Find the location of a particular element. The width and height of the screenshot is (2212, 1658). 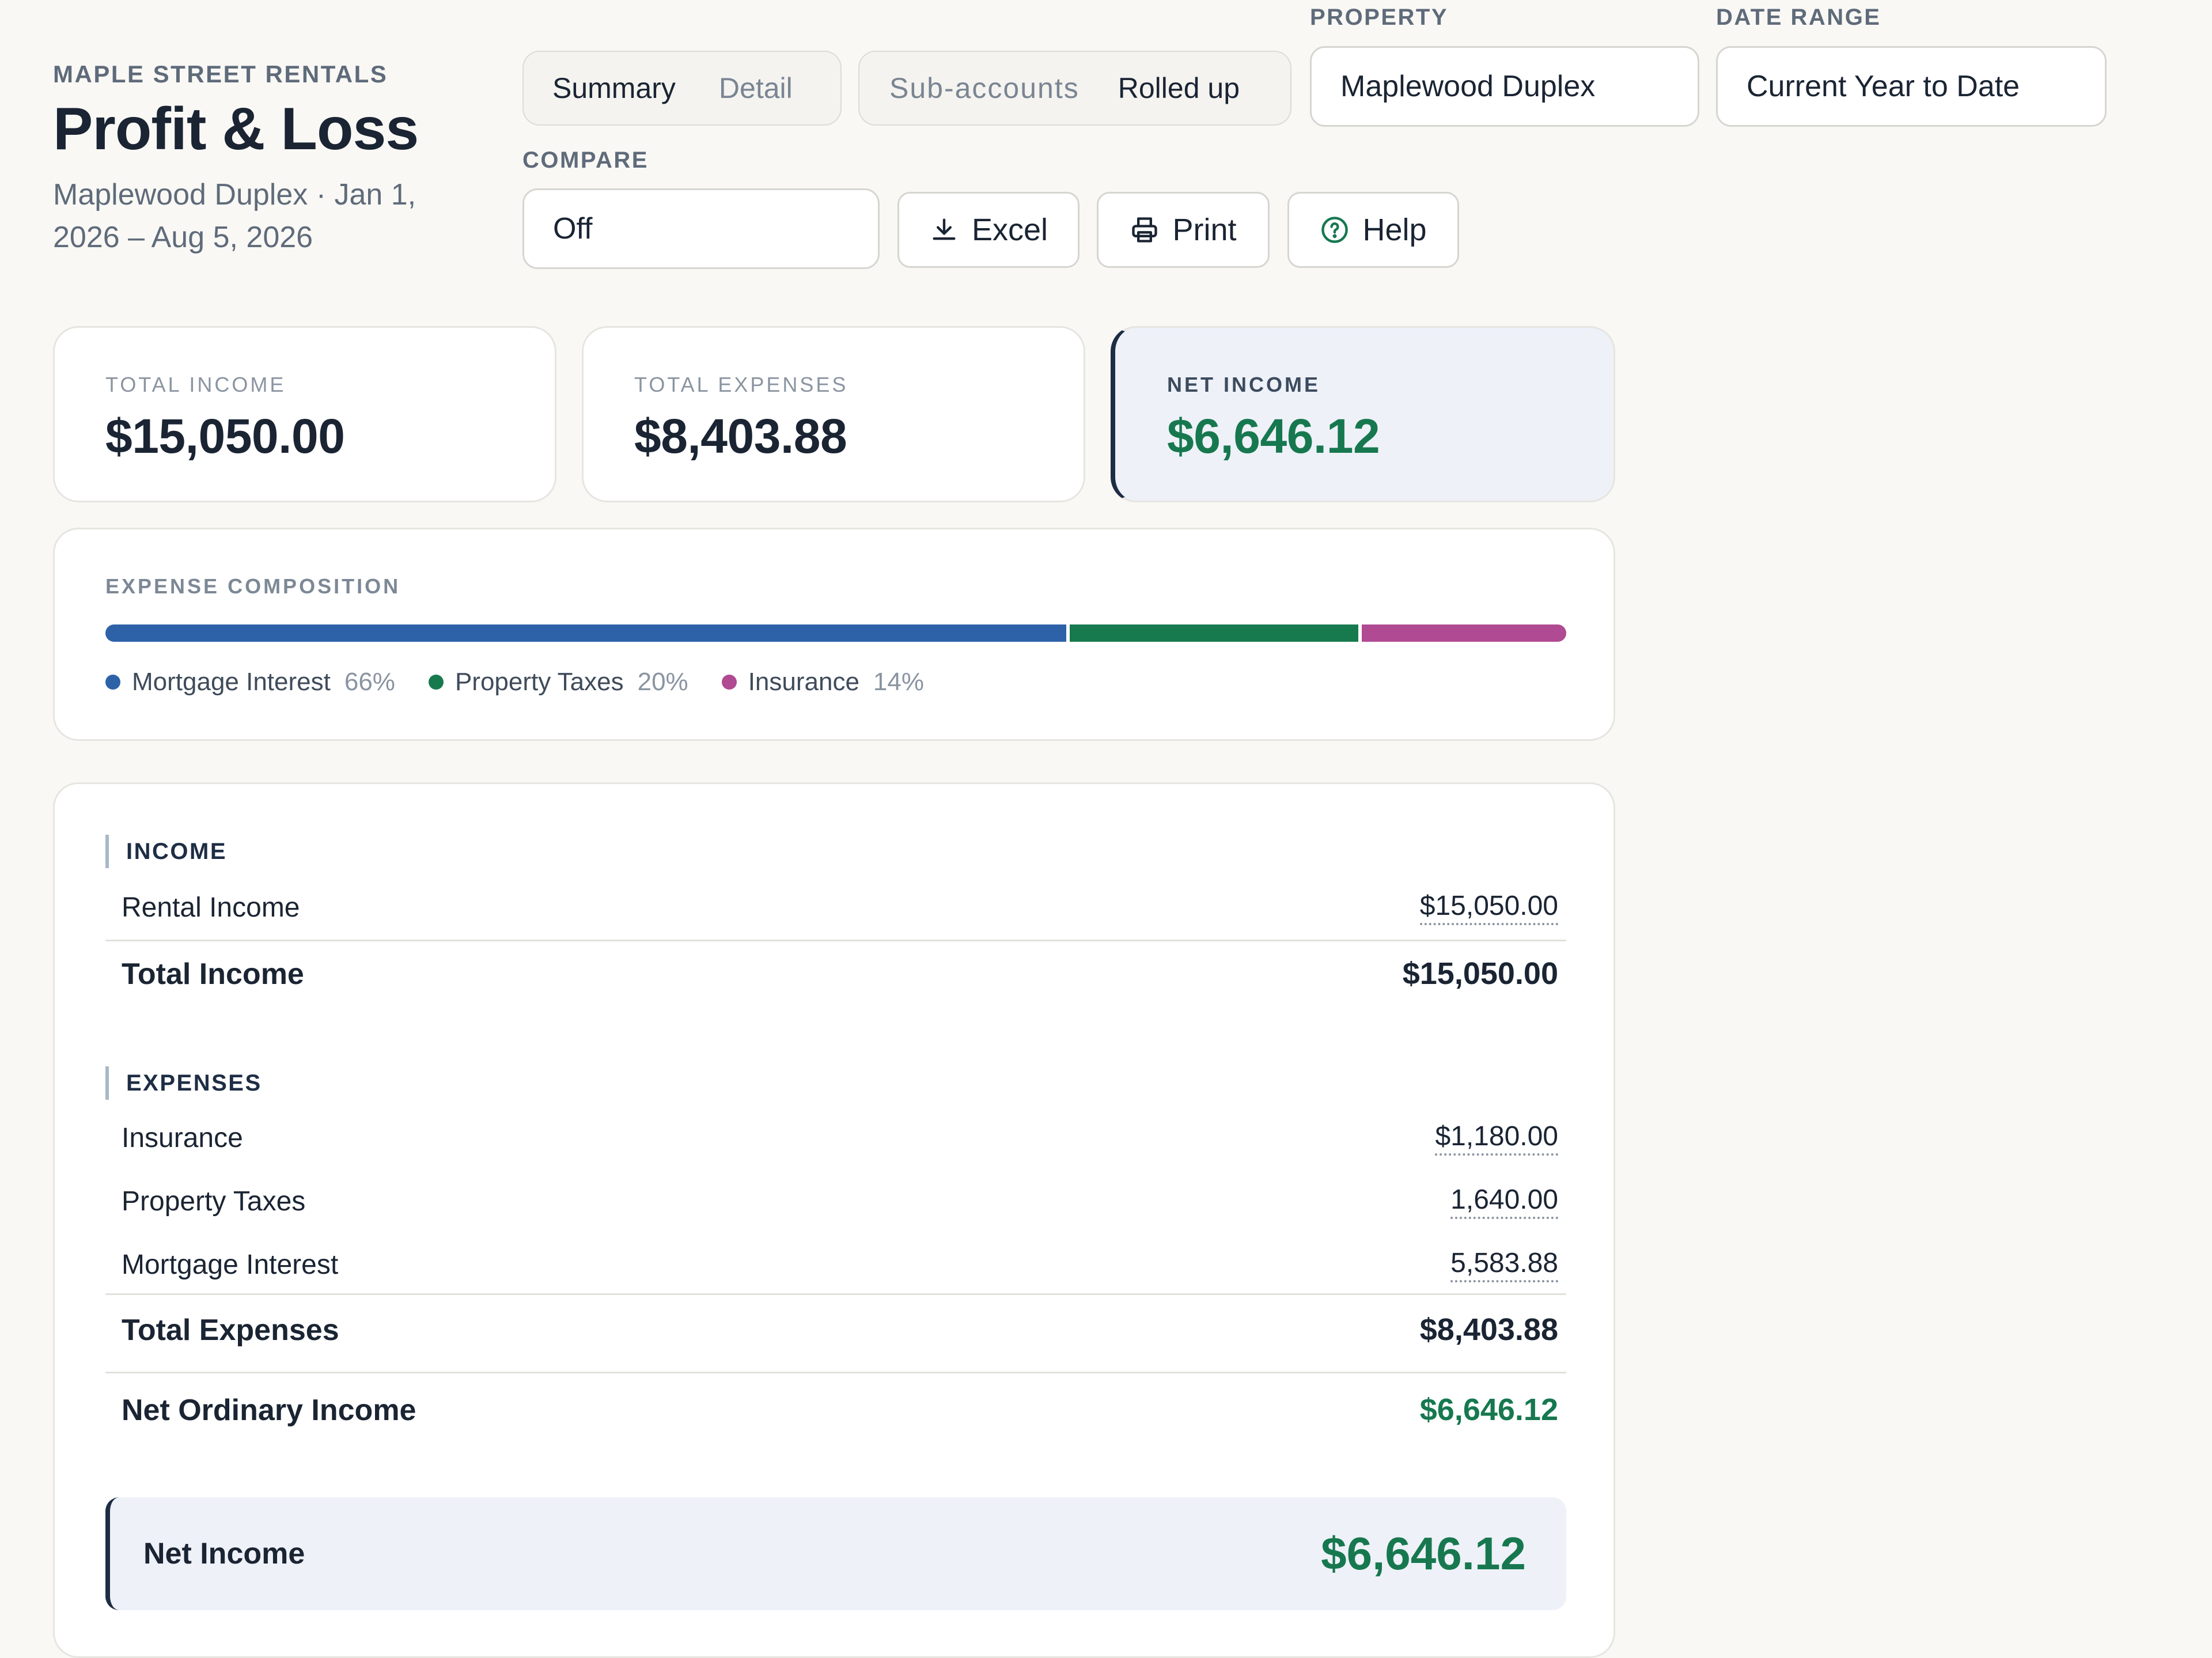

help-label: Help is located at coordinates (1394, 230).